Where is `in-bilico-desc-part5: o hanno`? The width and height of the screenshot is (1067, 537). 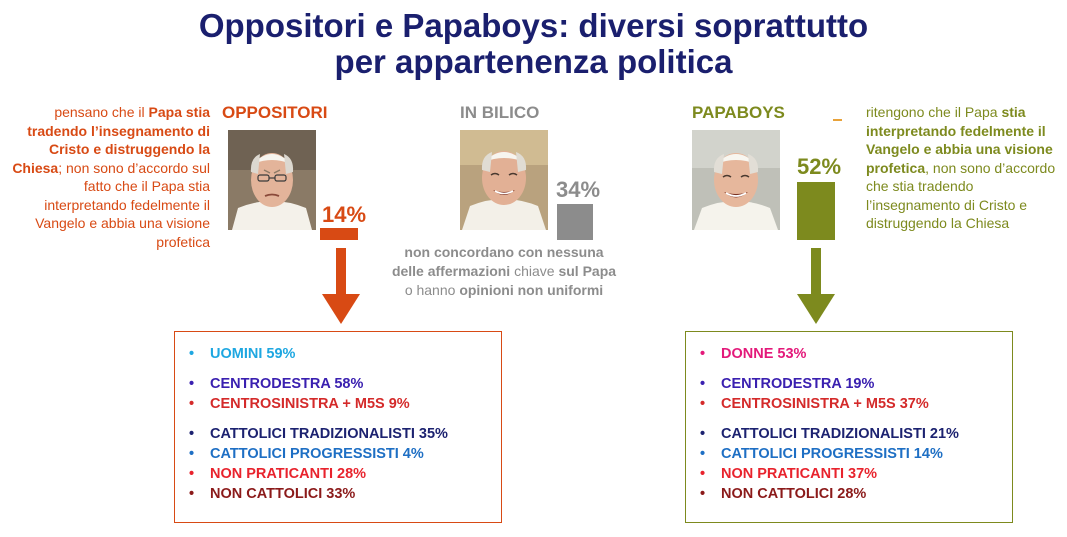 in-bilico-desc-part5: o hanno is located at coordinates (432, 290).